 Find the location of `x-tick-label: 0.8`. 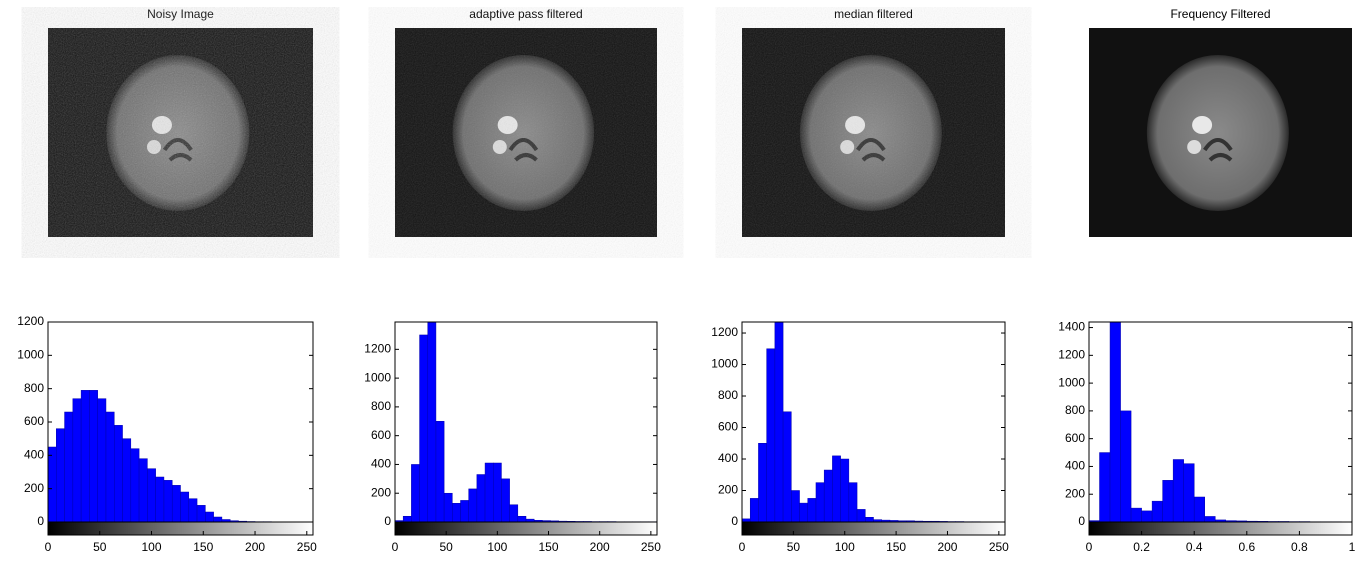

x-tick-label: 0.8 is located at coordinates (1299, 547).